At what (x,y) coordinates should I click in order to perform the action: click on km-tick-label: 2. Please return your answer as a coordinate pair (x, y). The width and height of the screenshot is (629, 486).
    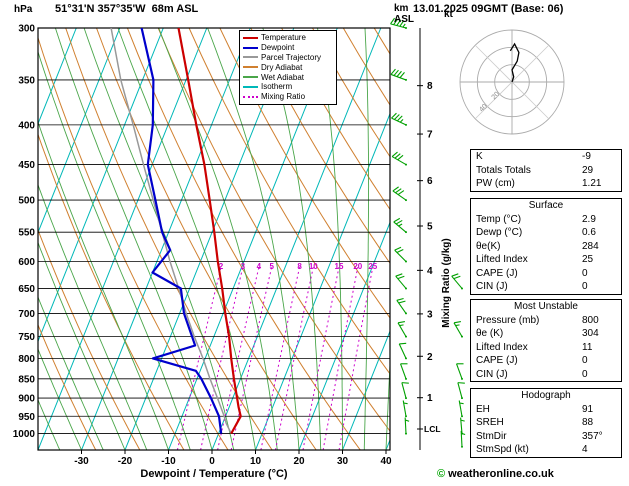
    Looking at the image, I should click on (430, 357).